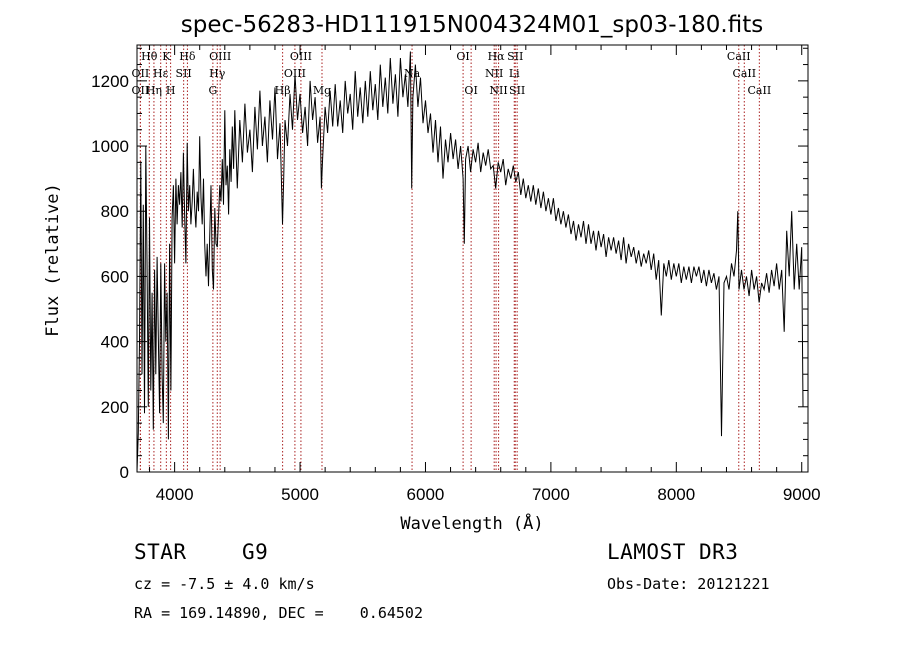 This screenshot has height=649, width=900. Describe the element at coordinates (53, 260) in the screenshot. I see `y-axis-label: Flux (relative)` at that location.